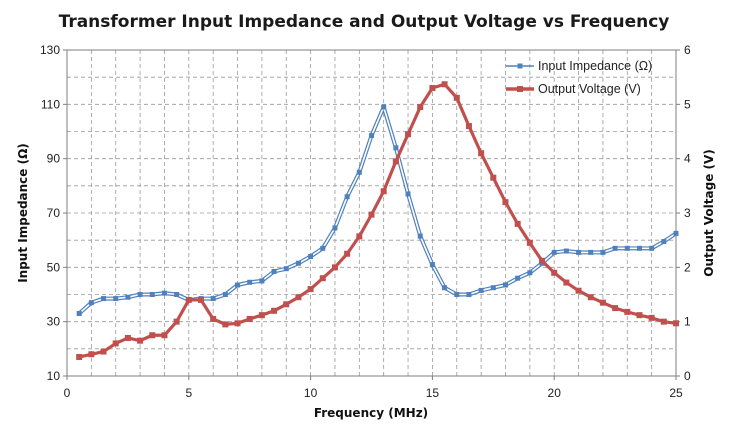 The image size is (729, 438). Describe the element at coordinates (595, 66) in the screenshot. I see `legend-label-impedance: Input Impedance (Ω)` at that location.